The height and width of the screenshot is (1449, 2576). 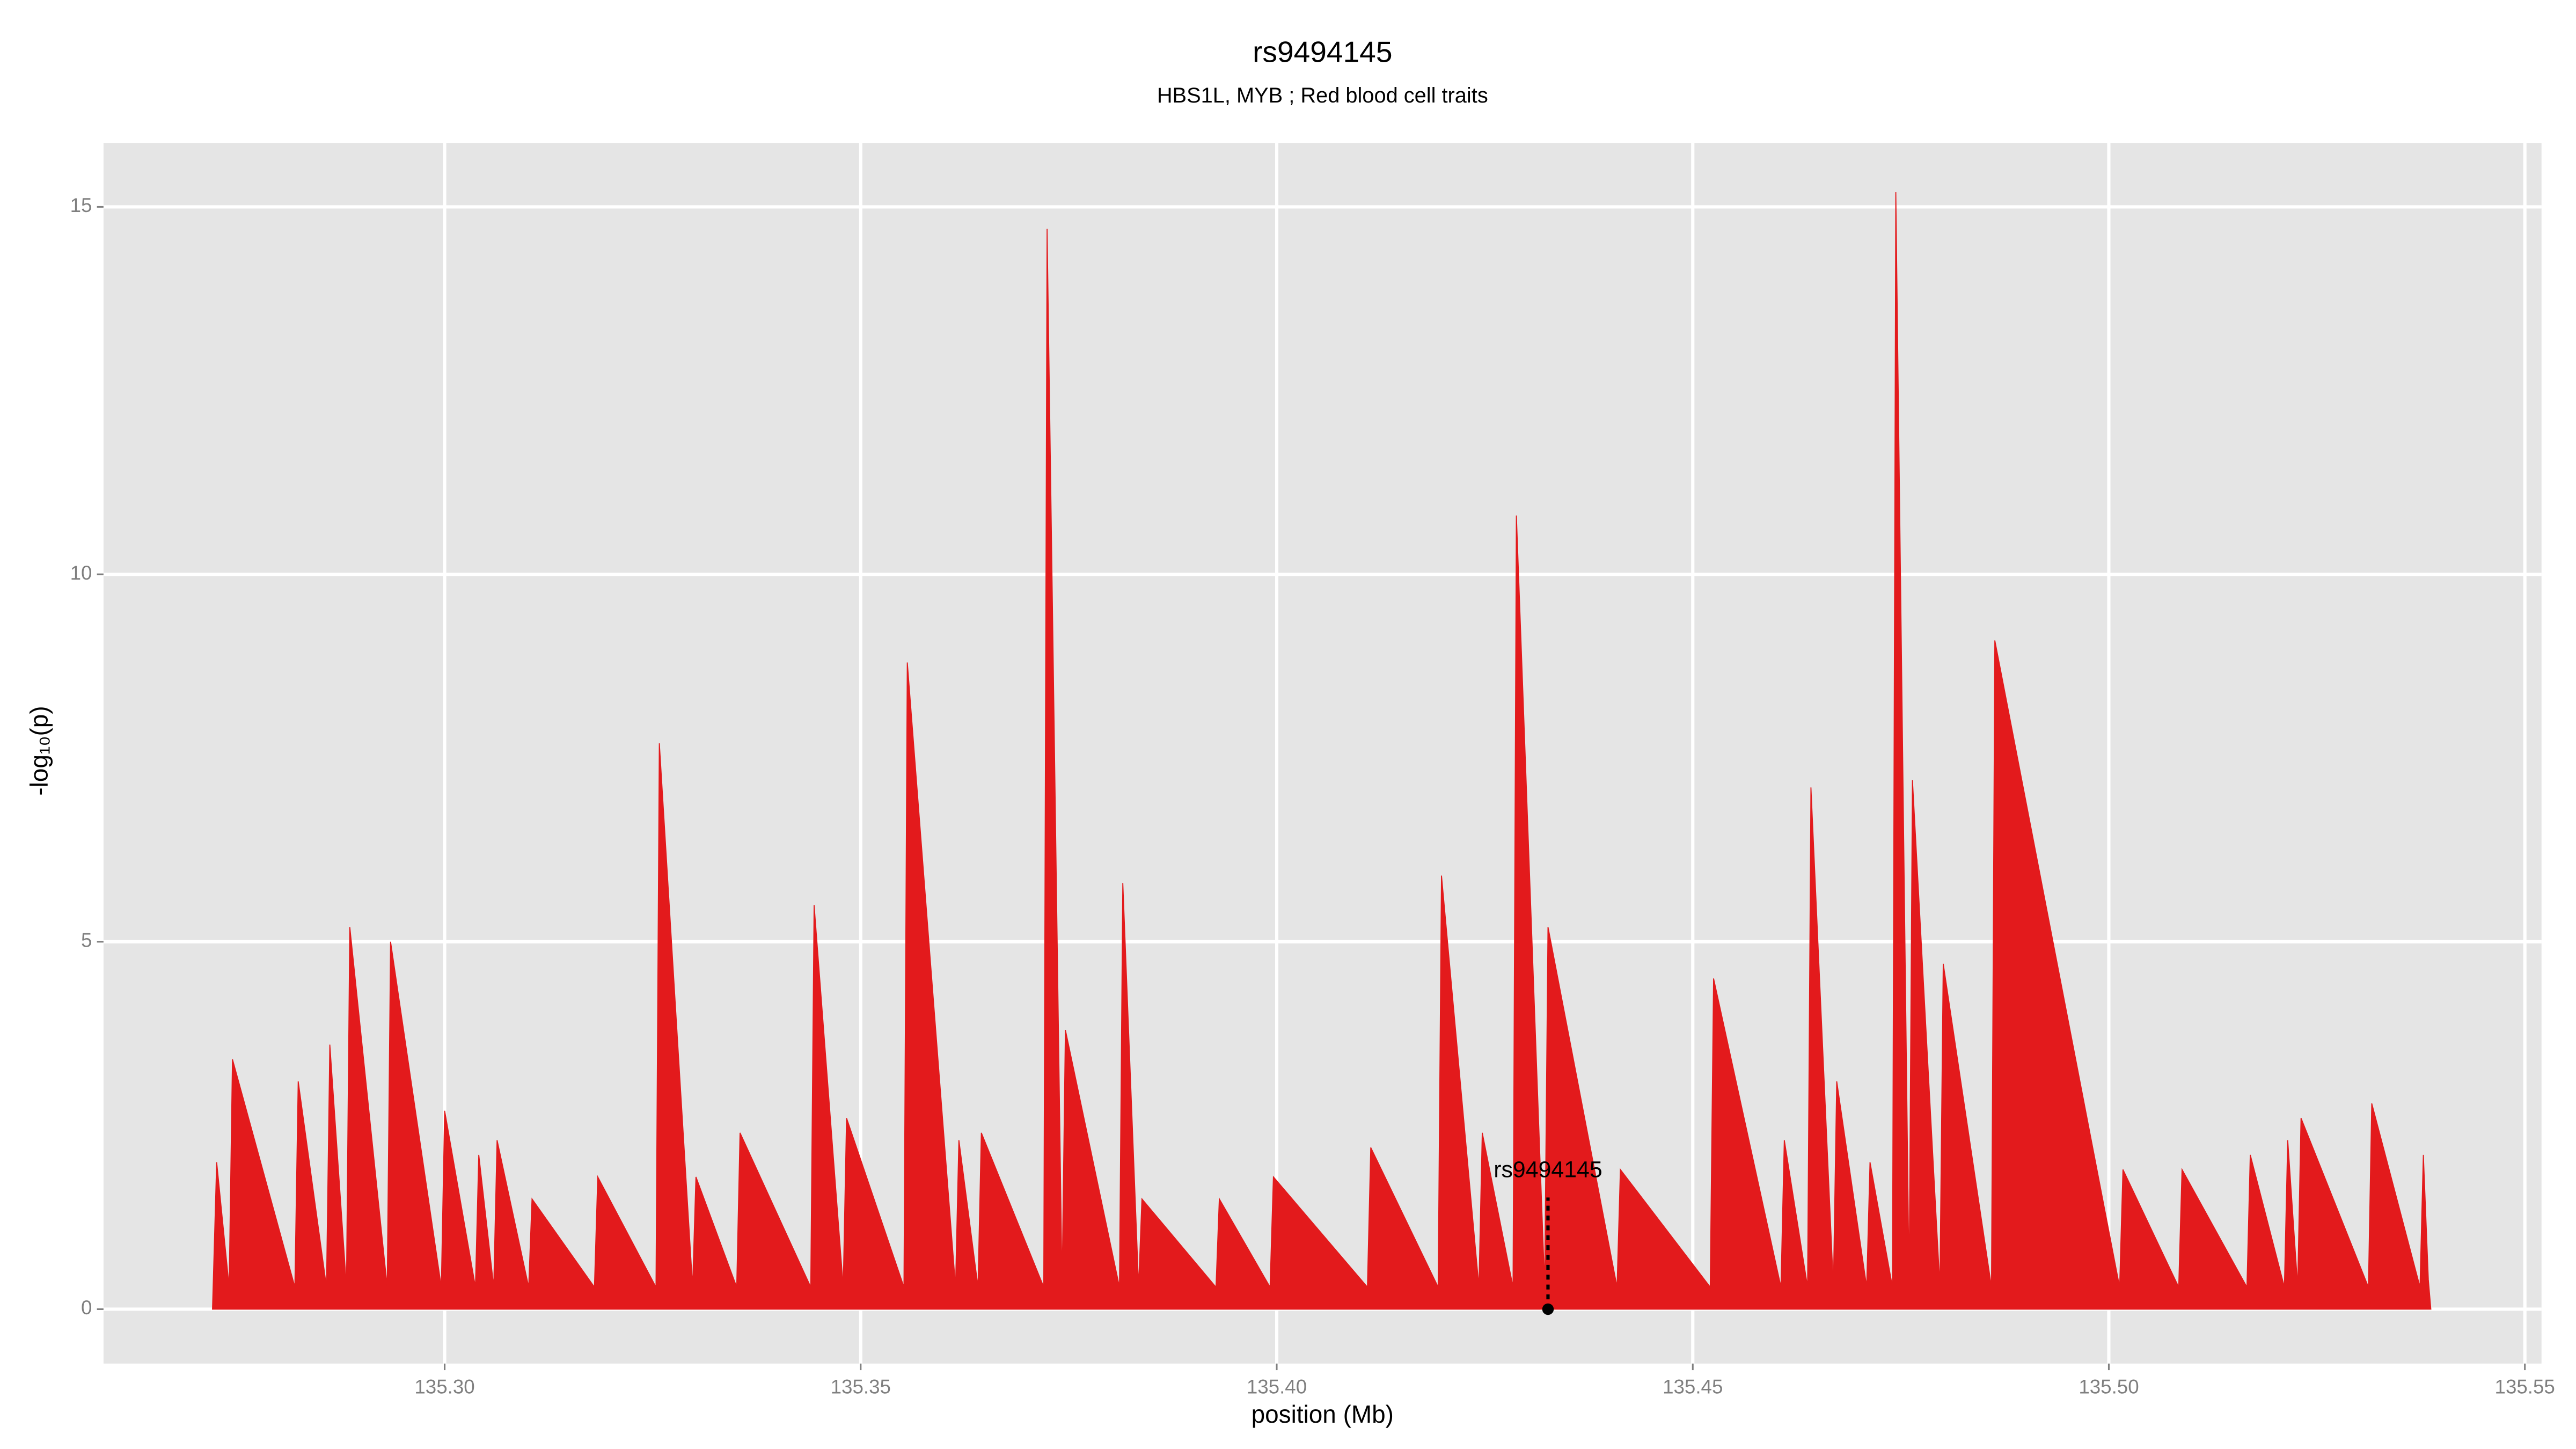 I want to click on y-tick-label: 5, so click(x=86, y=941).